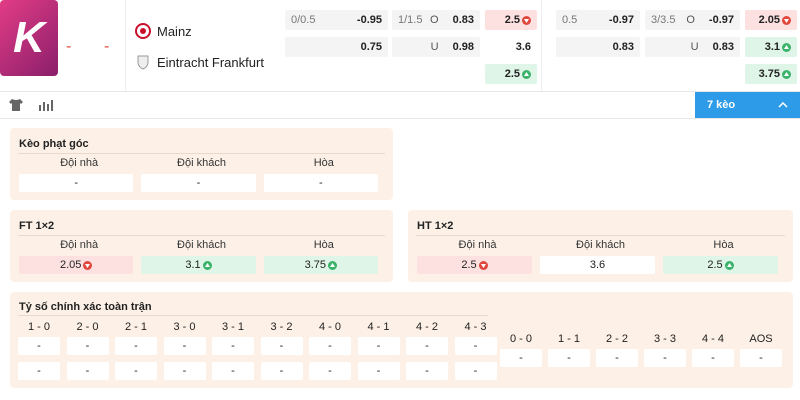  I want to click on odds-cell: 1/1.5 O 0.83, so click(436, 20).